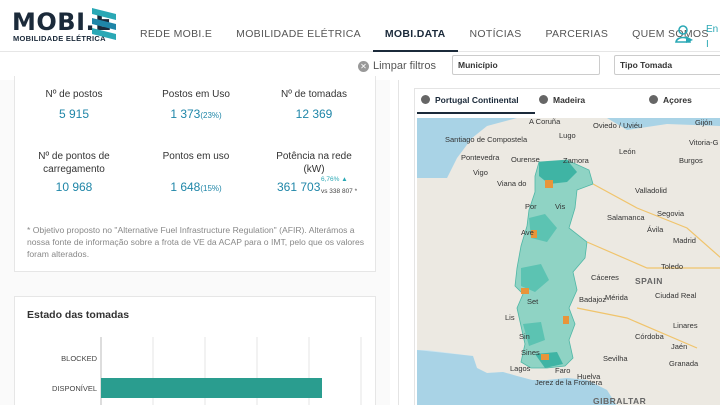  Describe the element at coordinates (593, 299) in the screenshot. I see `map-label-badajoz: Badajoz` at that location.